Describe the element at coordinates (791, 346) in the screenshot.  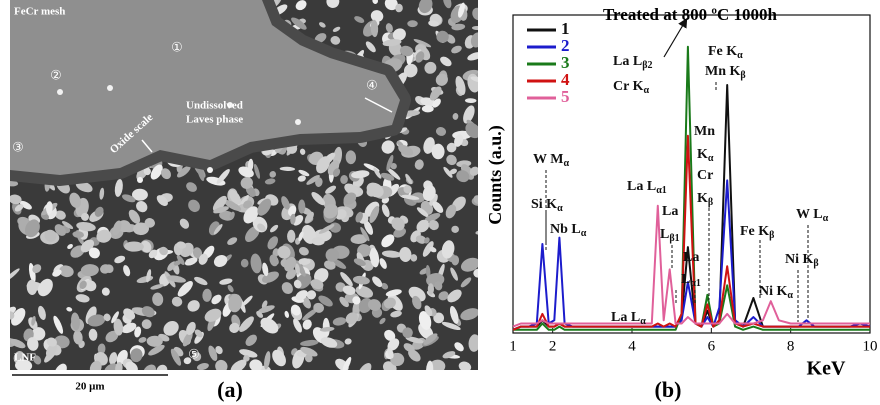
I see `x-tick-label: 8` at that location.